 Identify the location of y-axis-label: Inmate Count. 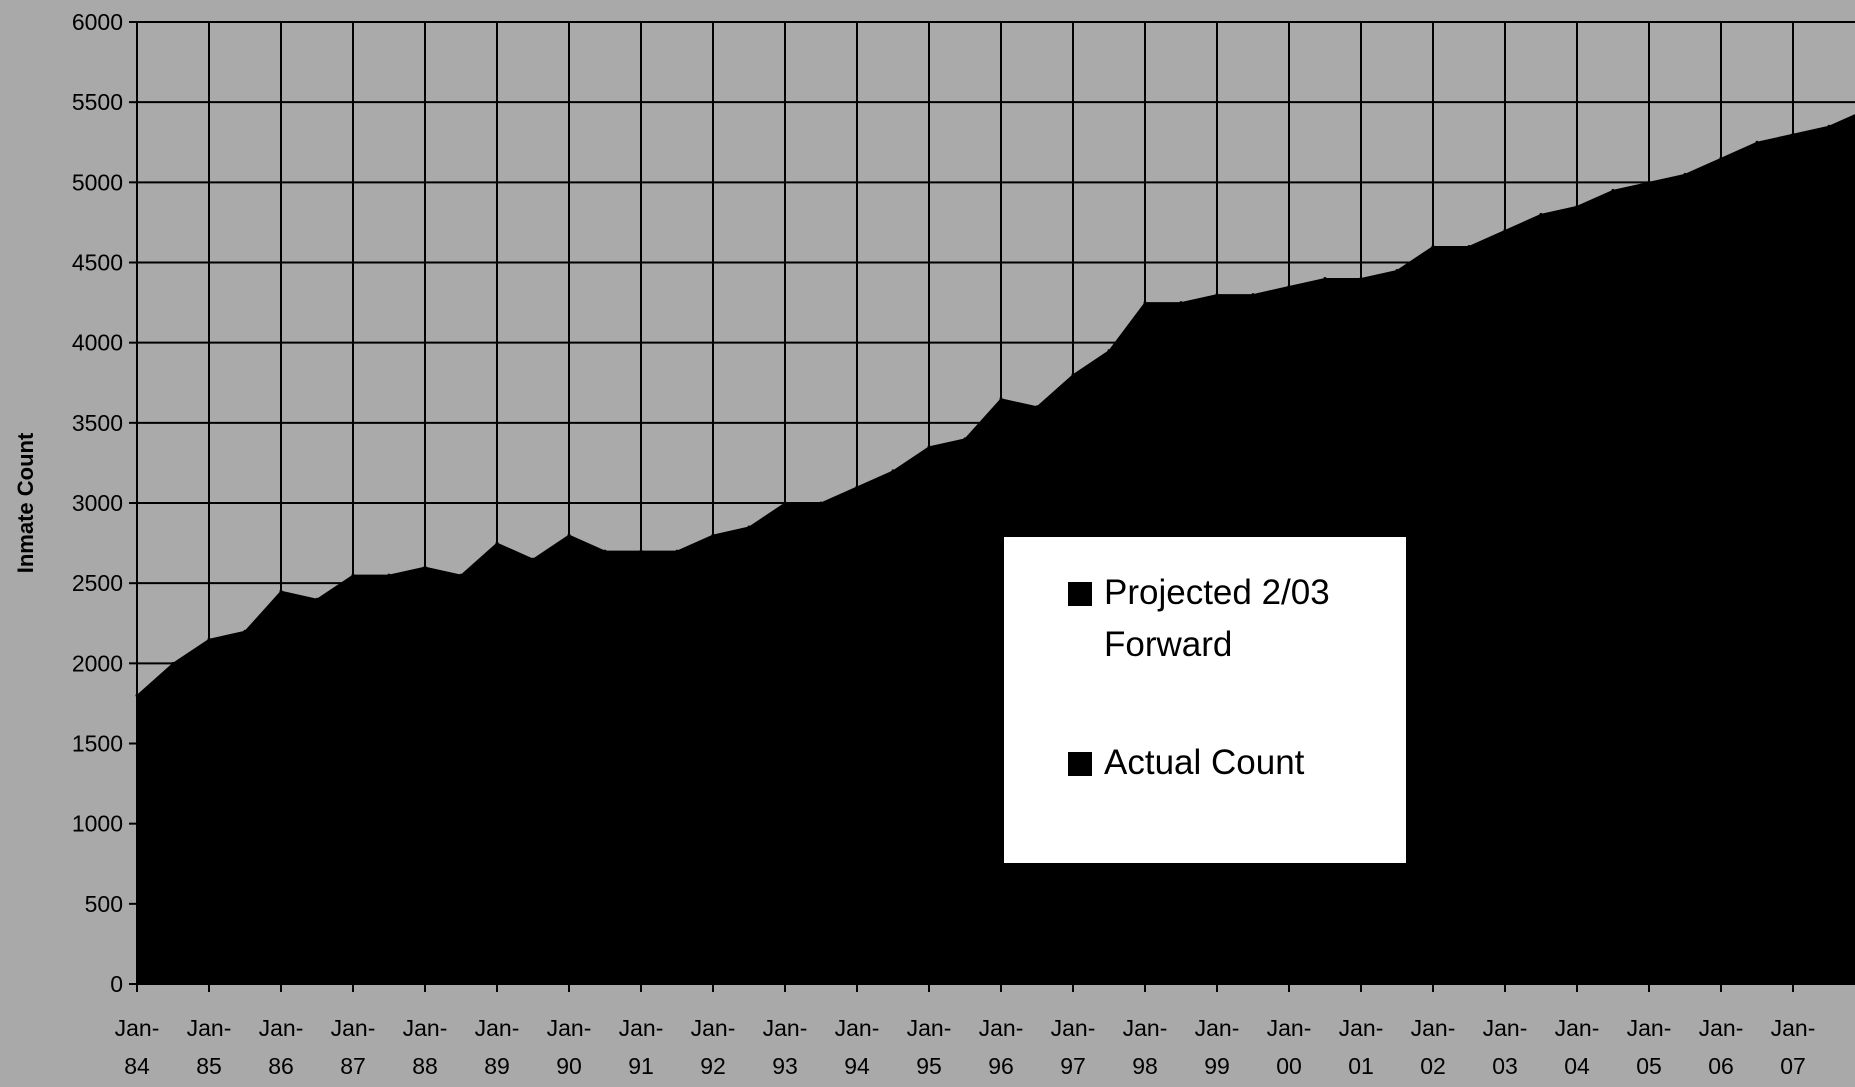
(25, 502).